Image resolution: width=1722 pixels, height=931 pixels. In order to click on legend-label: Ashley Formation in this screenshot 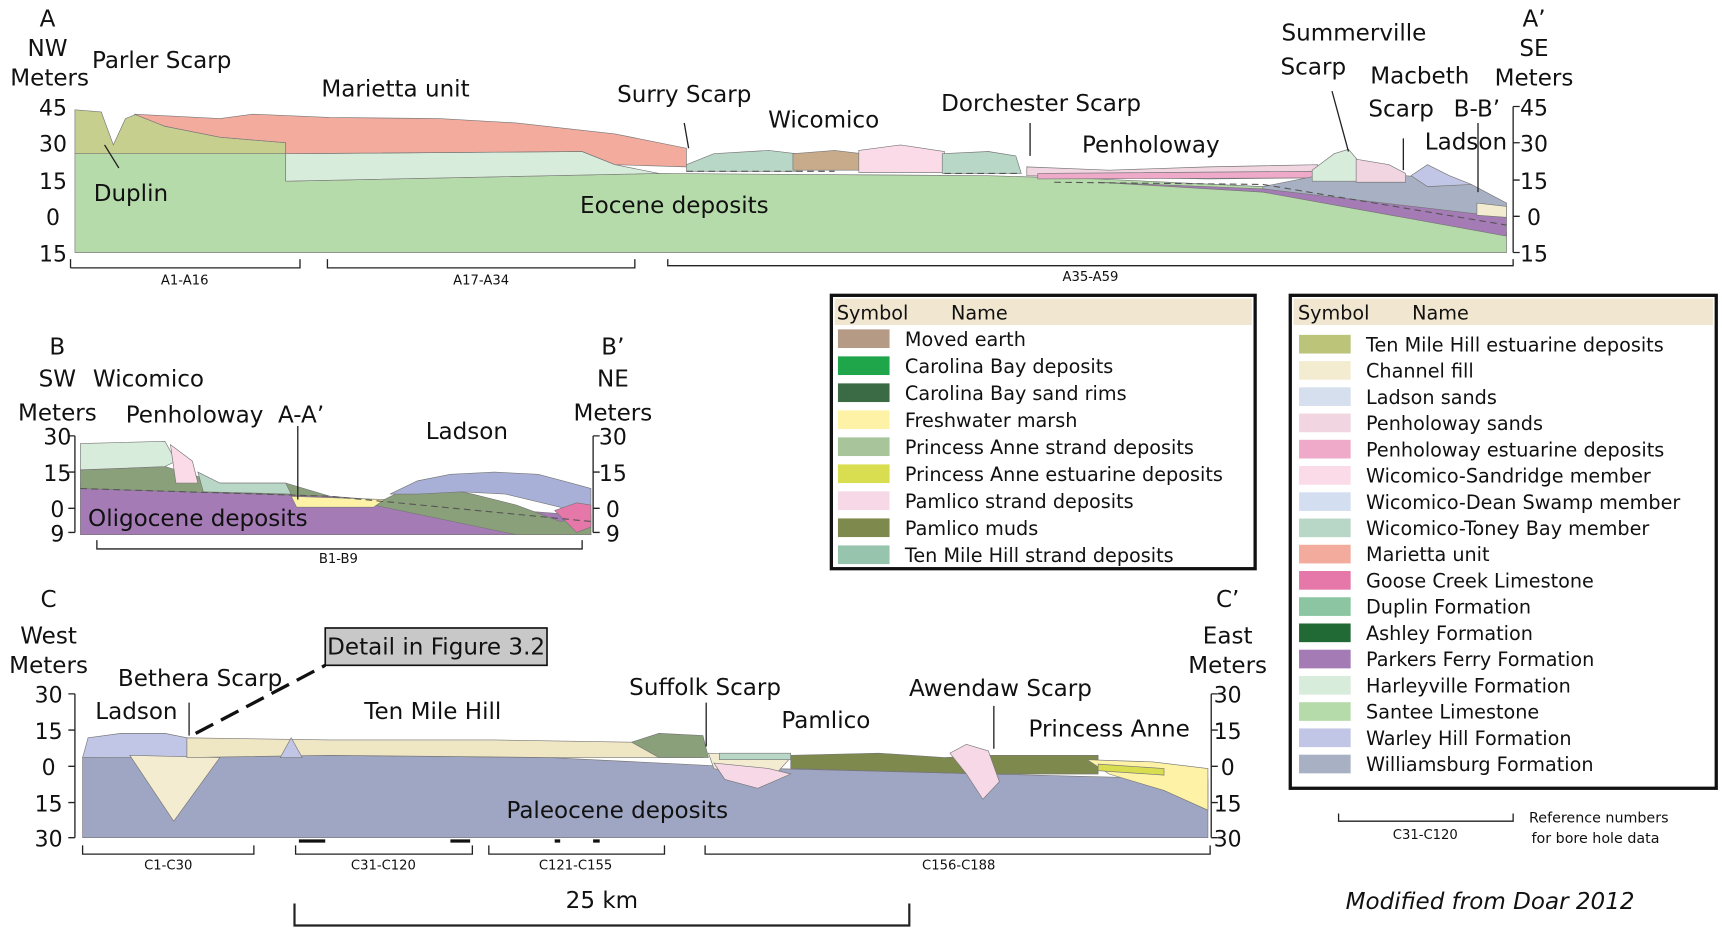, I will do `click(1449, 633)`.